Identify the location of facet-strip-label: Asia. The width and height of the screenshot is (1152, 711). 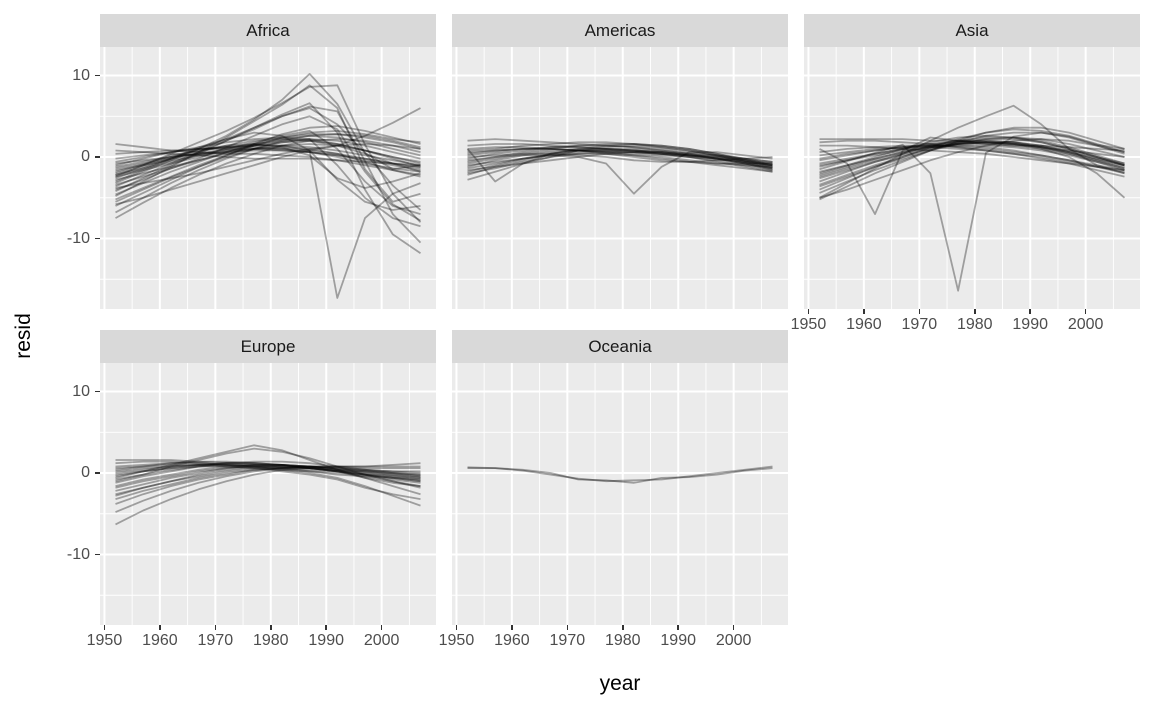
(972, 30).